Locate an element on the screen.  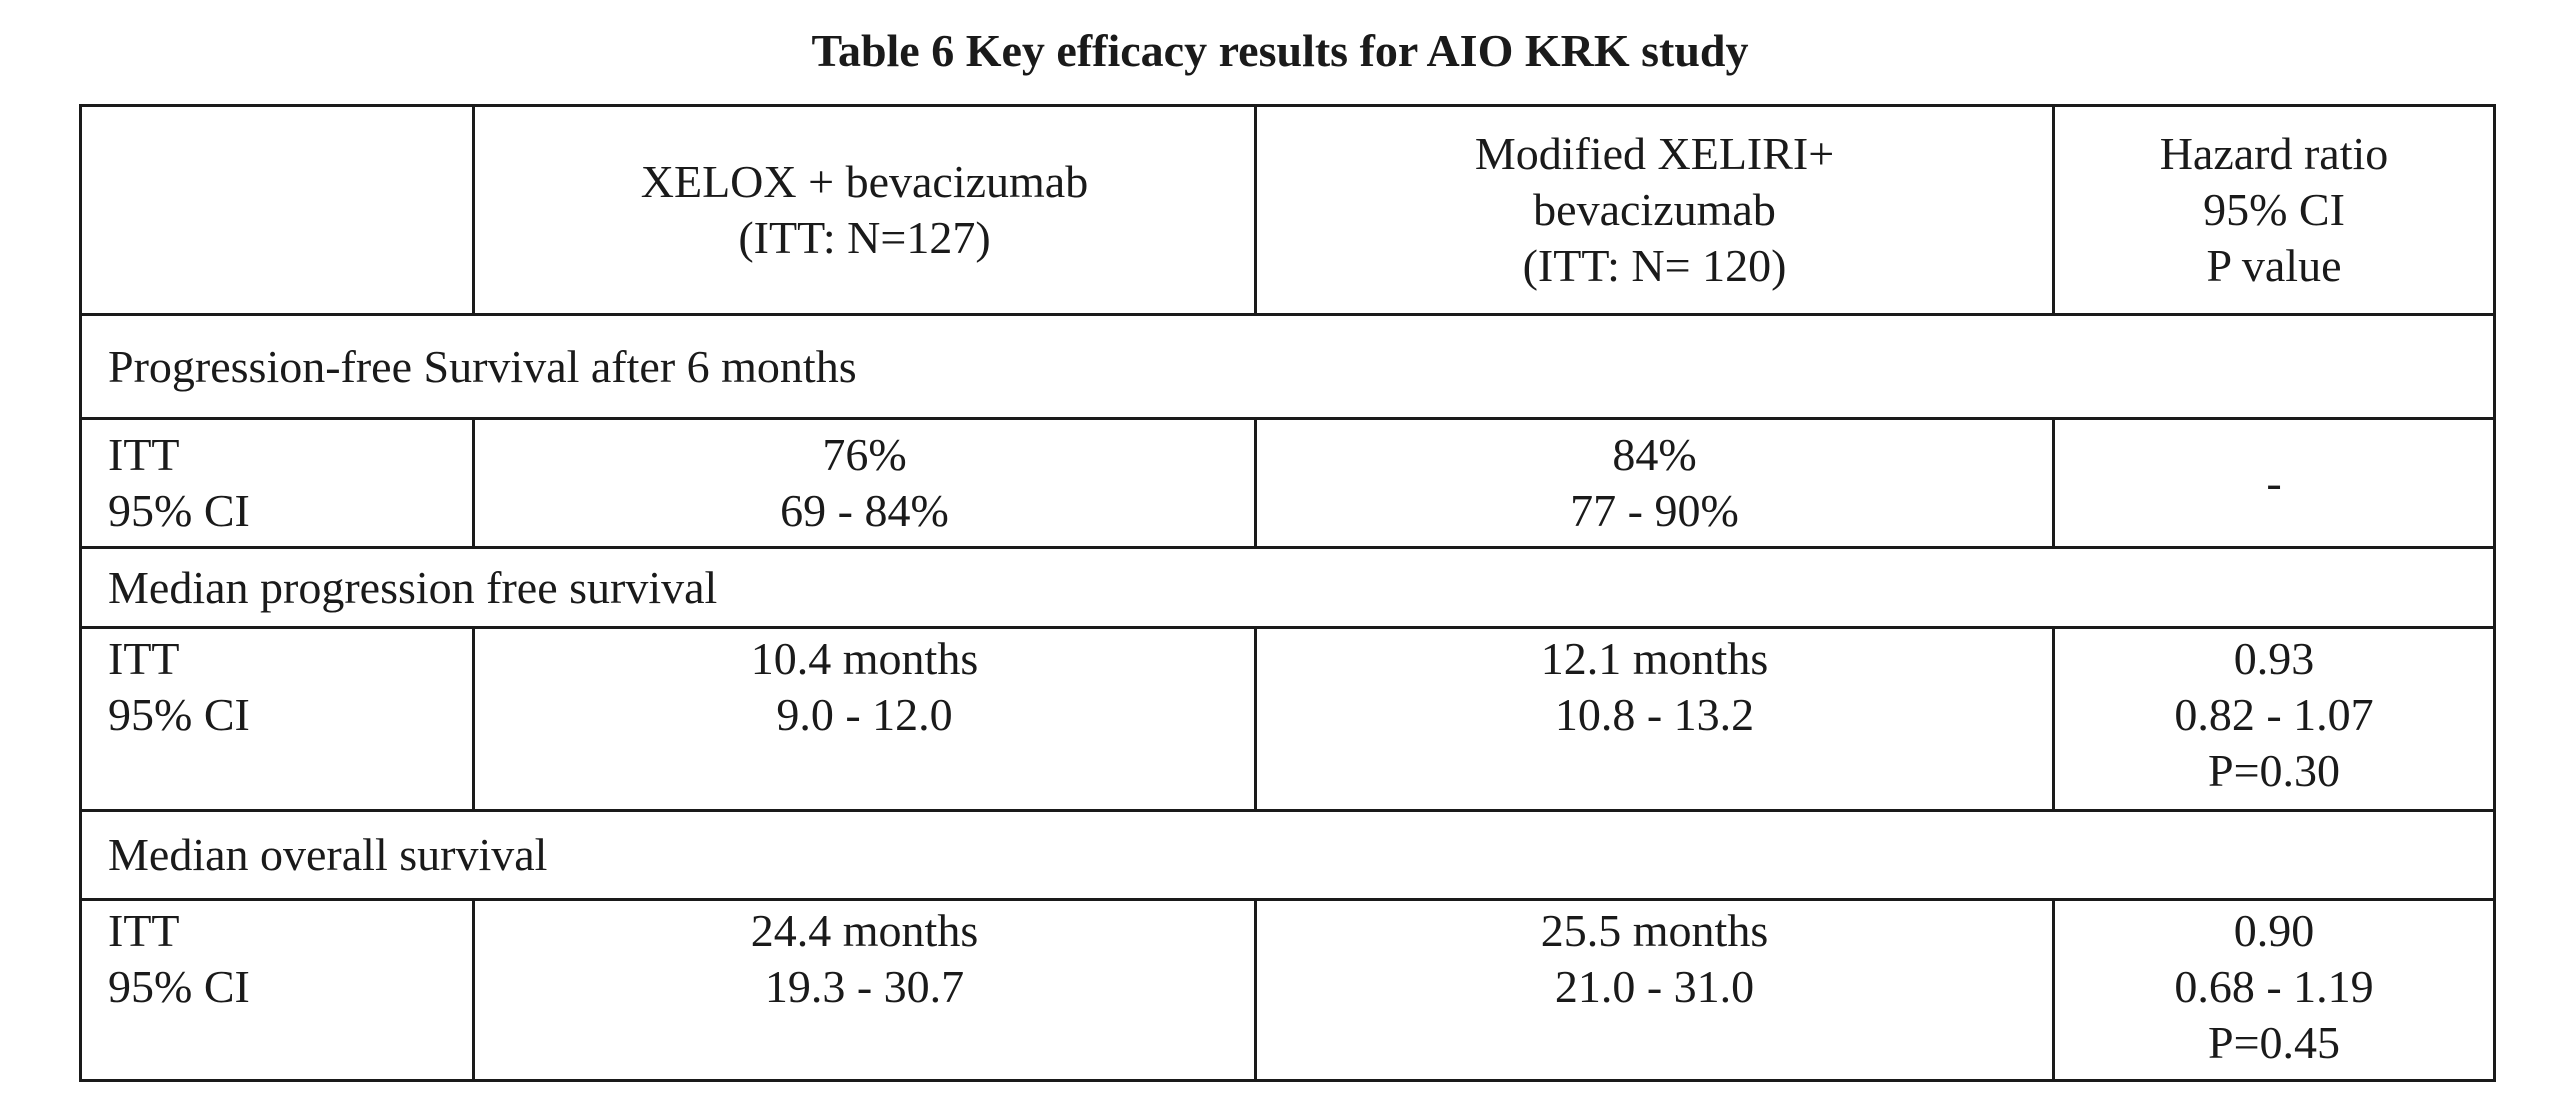
section-title: Progression-free Survival after 6 months is located at coordinates (1287, 366).